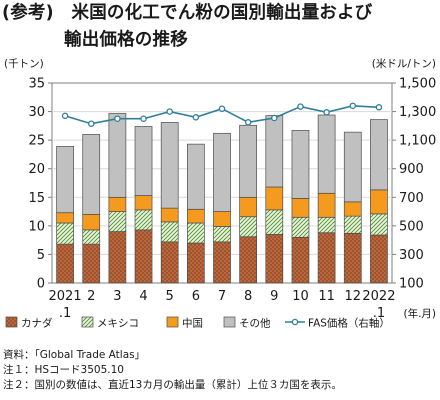  I want to click on left-tick-label: 15, so click(36, 198).